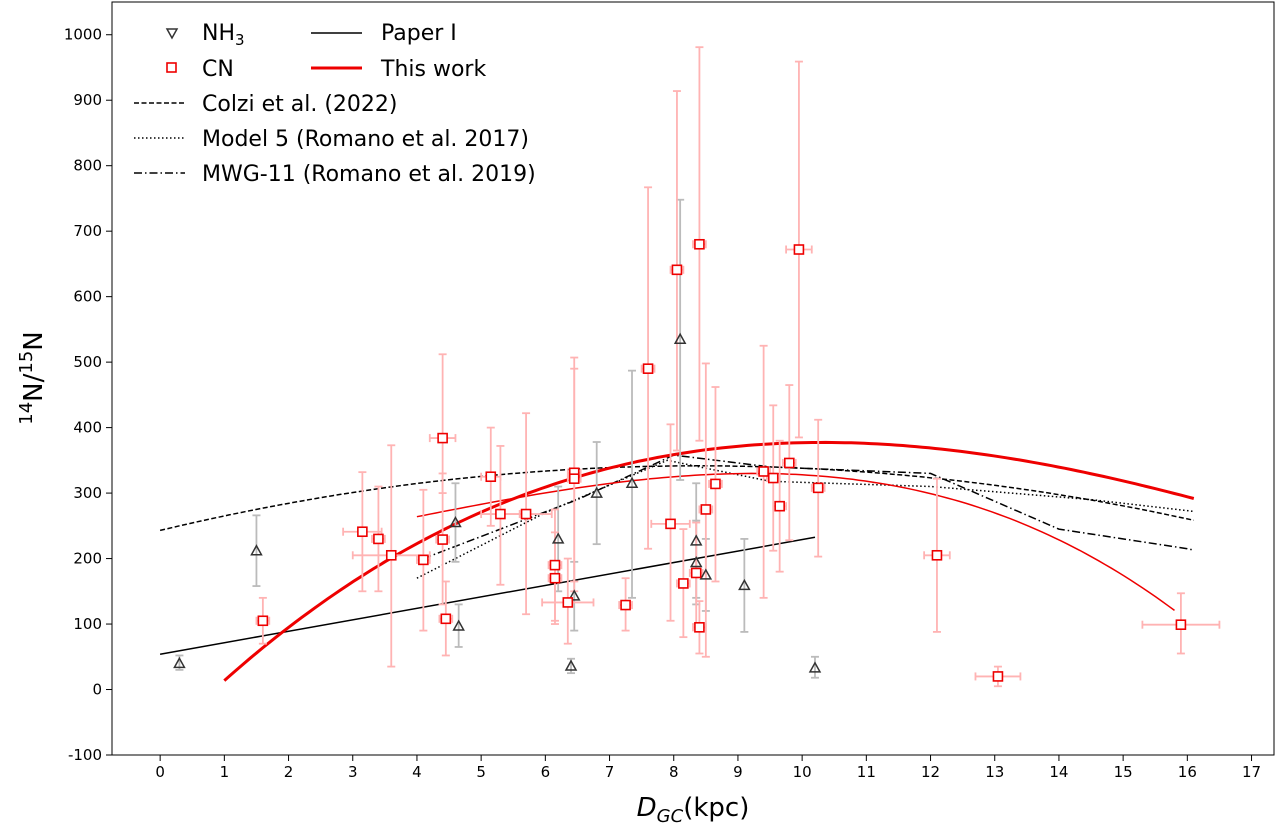  What do you see at coordinates (87, 166) in the screenshot?
I see `y-tick-label: 800` at bounding box center [87, 166].